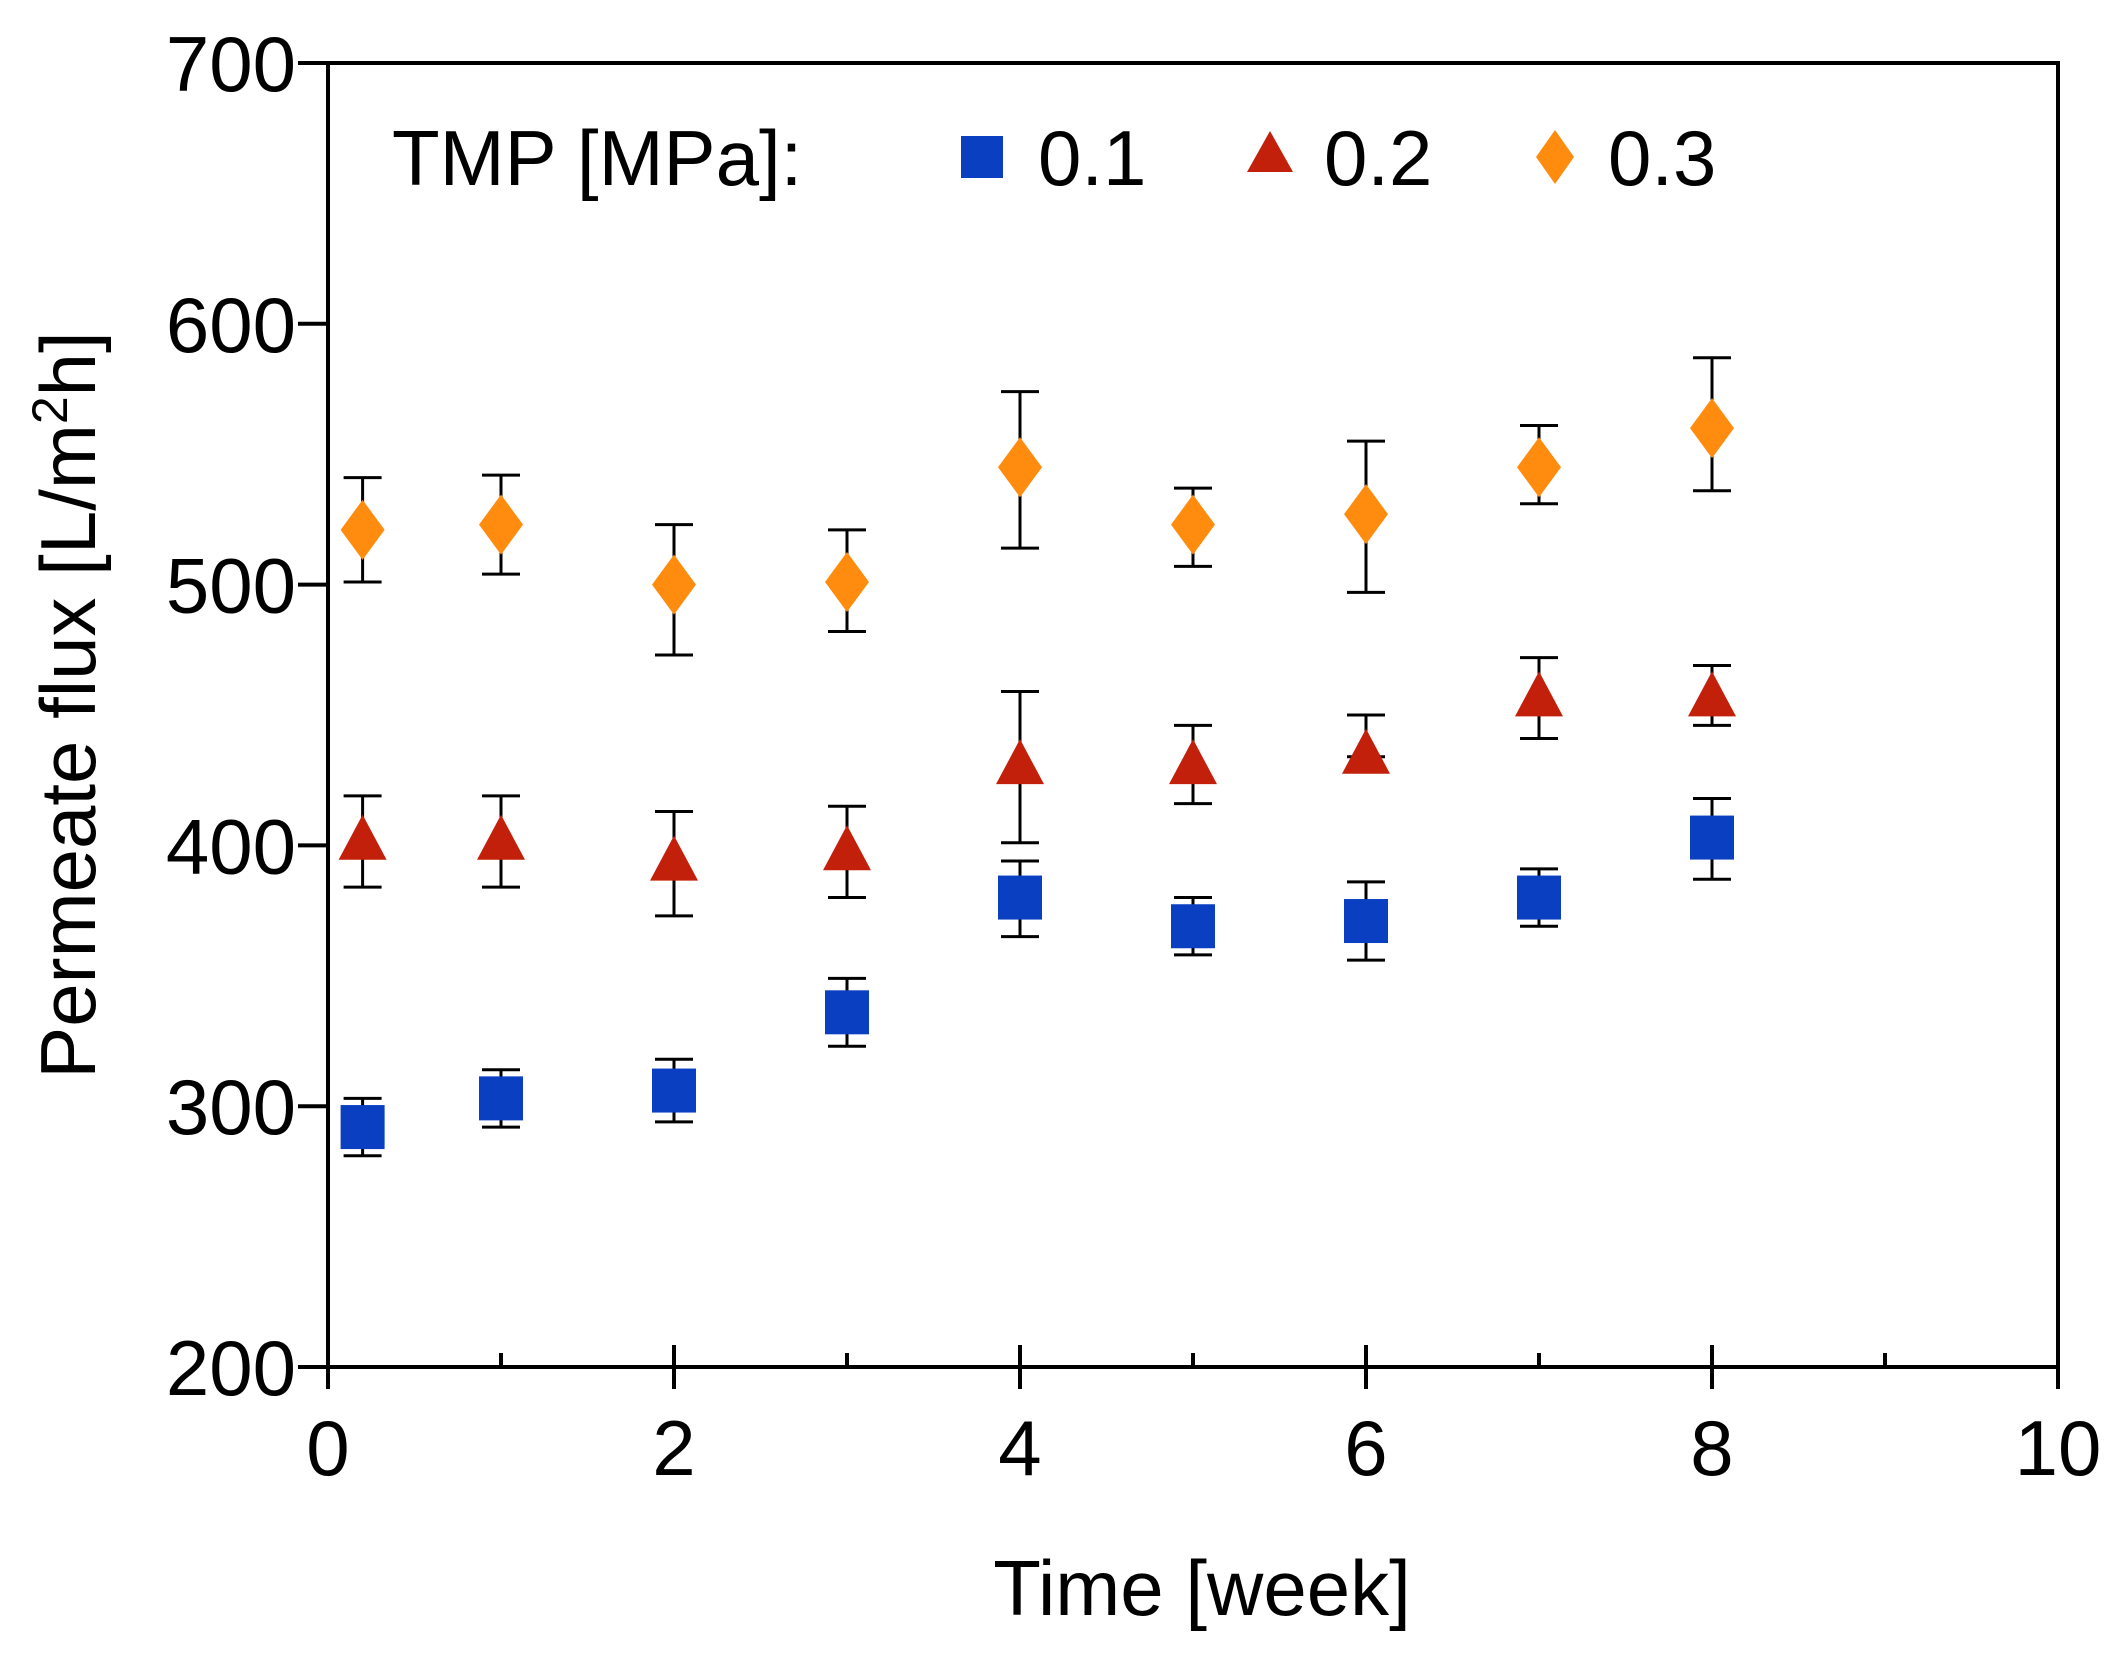 This screenshot has height=1655, width=2125. Describe the element at coordinates (1378, 158) in the screenshot. I see `legend-label-0-2: 0.2` at that location.